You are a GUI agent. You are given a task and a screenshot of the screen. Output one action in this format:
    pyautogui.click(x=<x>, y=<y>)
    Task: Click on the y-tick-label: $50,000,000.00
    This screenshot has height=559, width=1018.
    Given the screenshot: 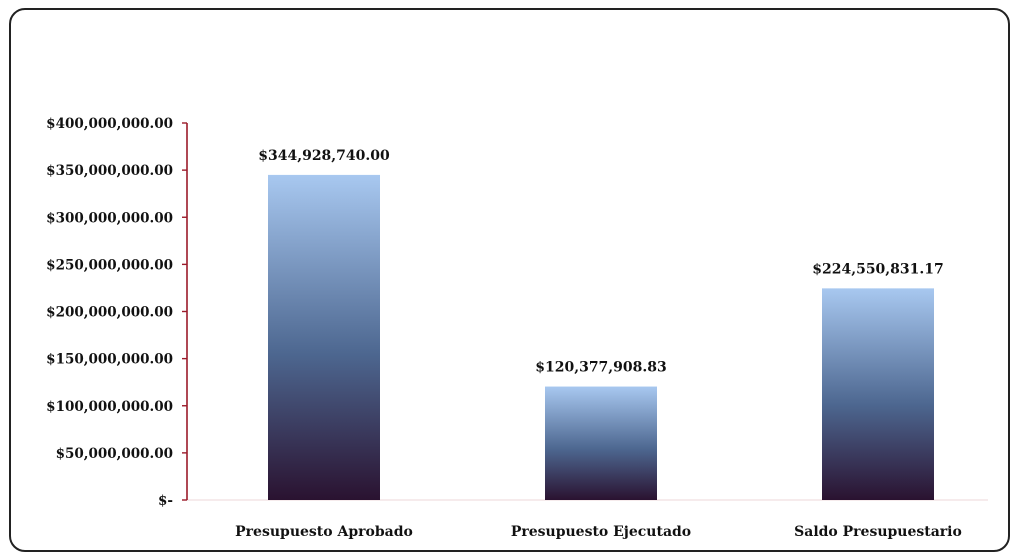 What is the action you would take?
    pyautogui.click(x=114, y=454)
    